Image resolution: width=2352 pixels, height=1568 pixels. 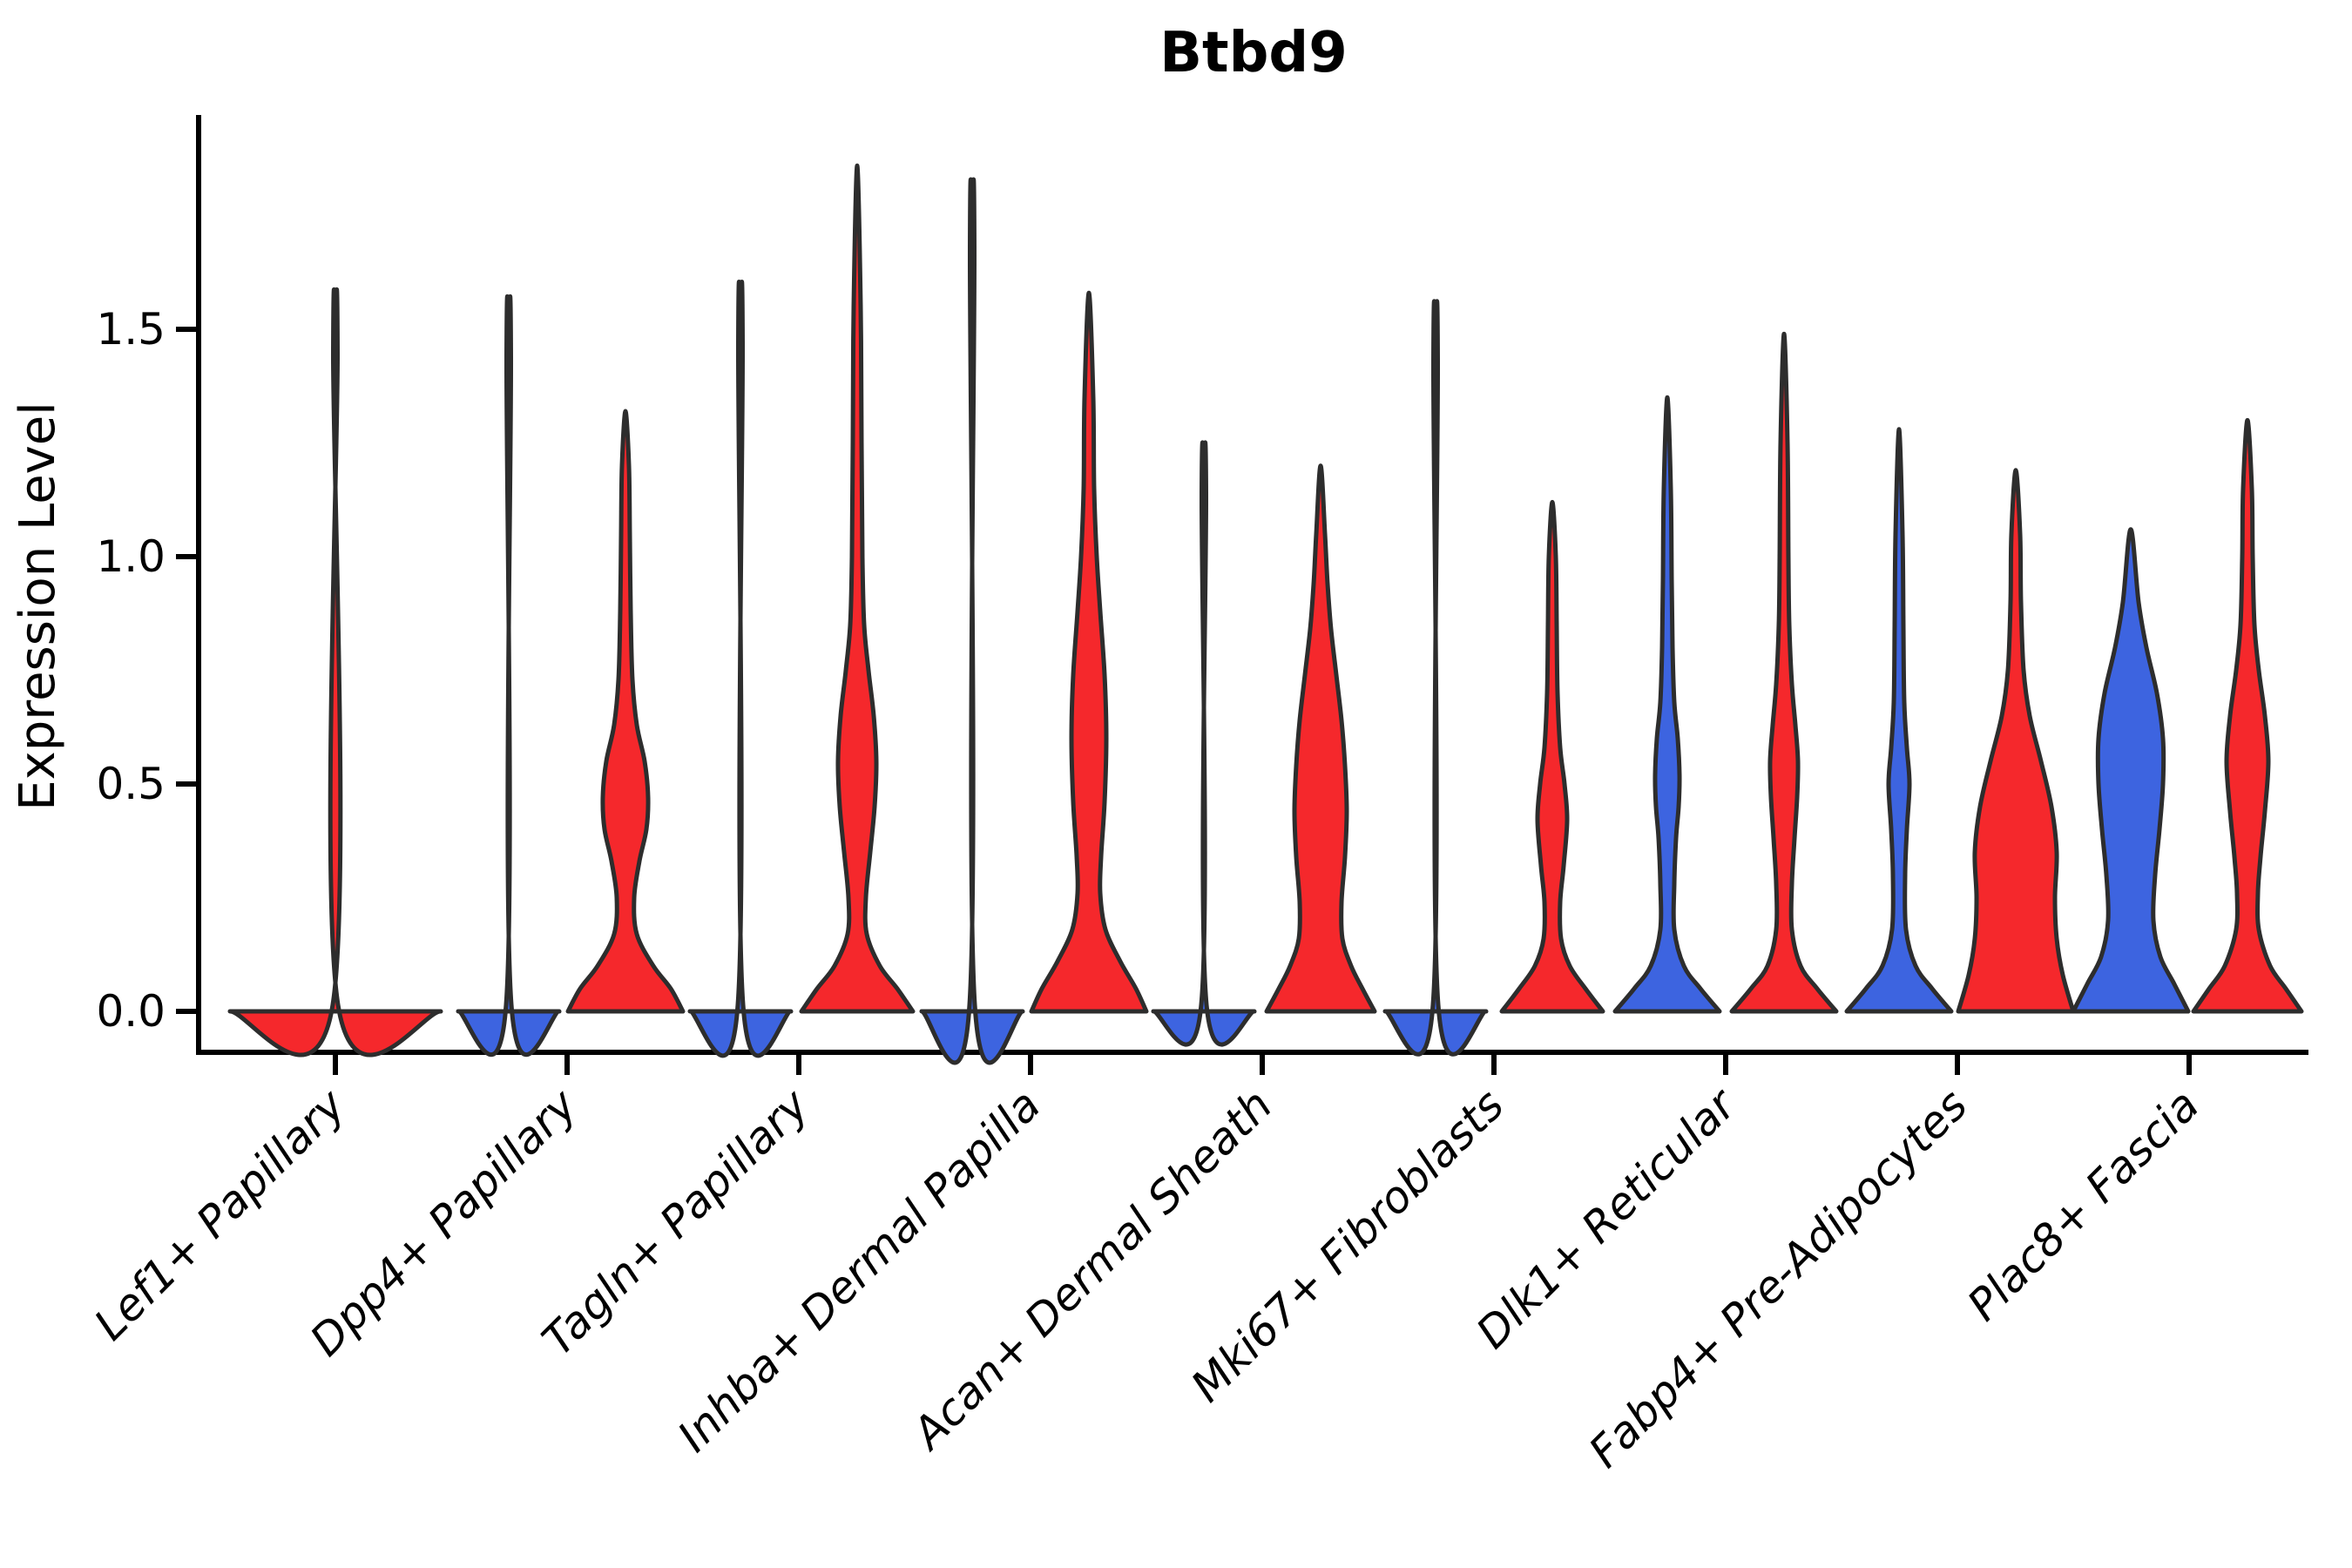 I want to click on violin-dlk1-blue, so click(x=1667, y=704).